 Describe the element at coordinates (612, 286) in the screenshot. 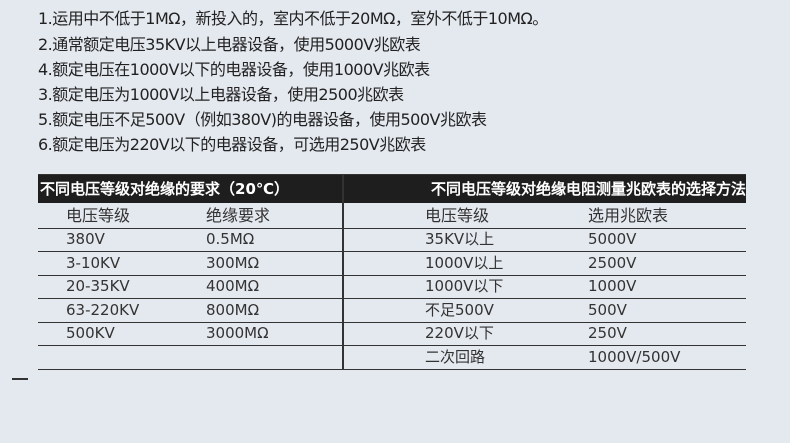

I see `table-cell: 1000V` at that location.